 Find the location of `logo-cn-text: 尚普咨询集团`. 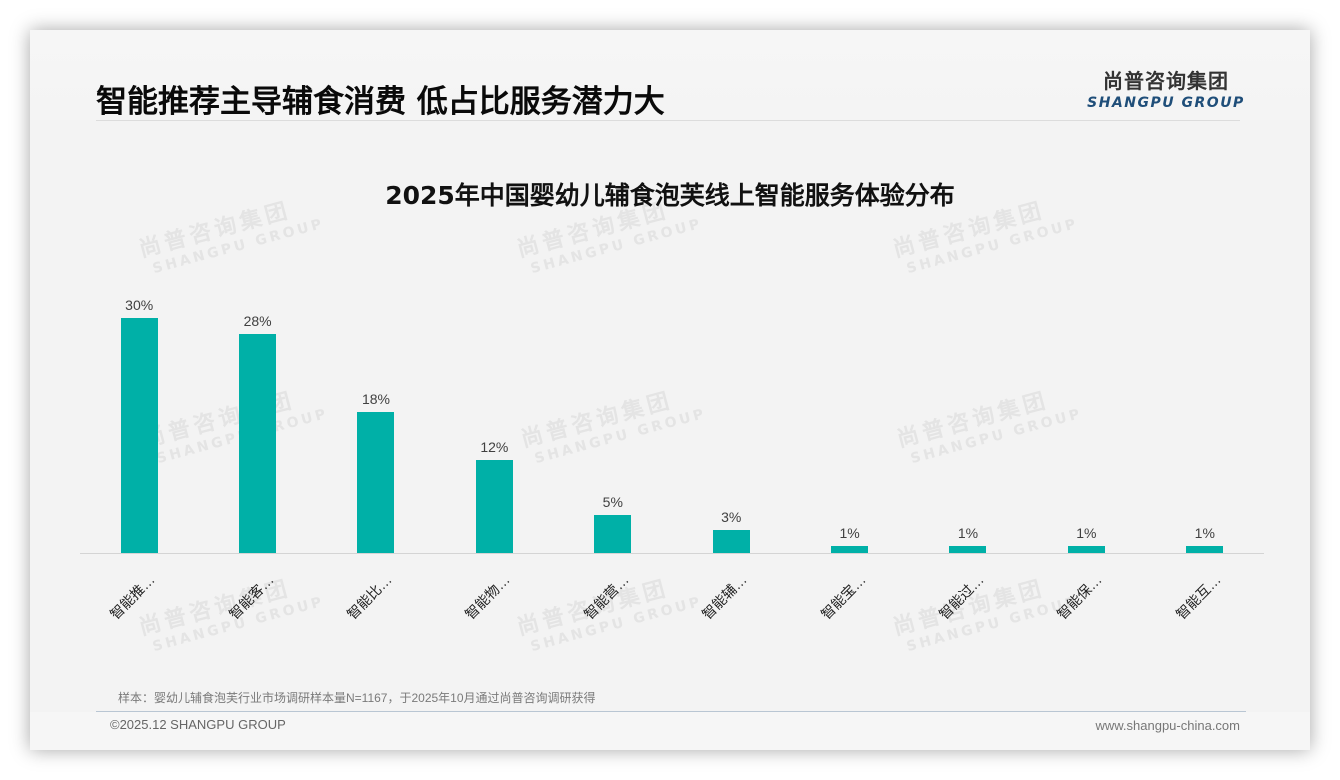

logo-cn-text: 尚普咨询集团 is located at coordinates (1166, 81).